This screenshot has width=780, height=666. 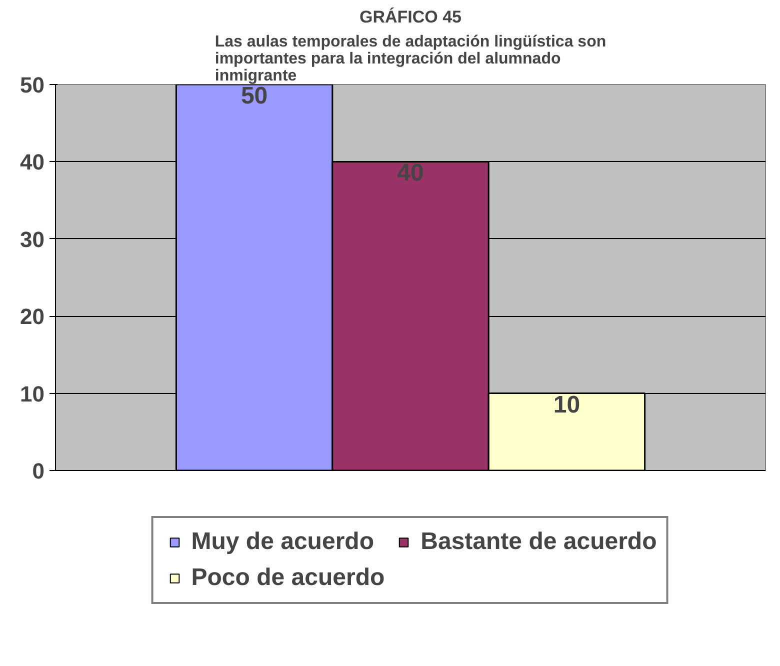 What do you see at coordinates (288, 578) in the screenshot?
I see `legend-label: Poco de acuerdo` at bounding box center [288, 578].